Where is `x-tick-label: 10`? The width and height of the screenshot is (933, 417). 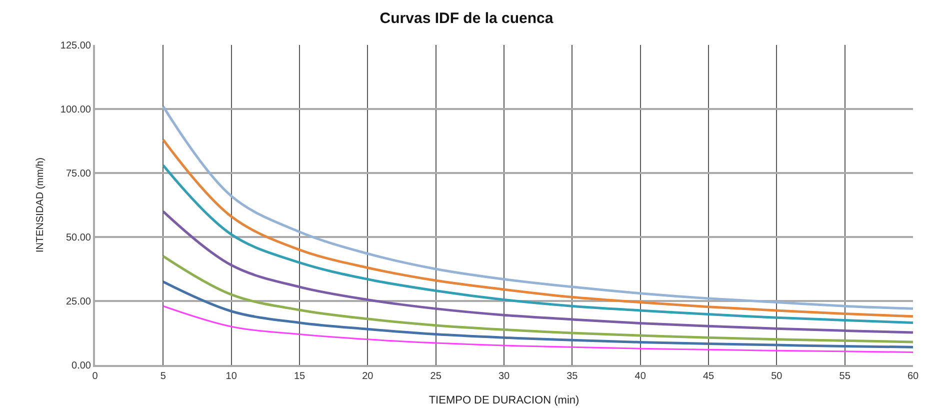 x-tick-label: 10 is located at coordinates (232, 376).